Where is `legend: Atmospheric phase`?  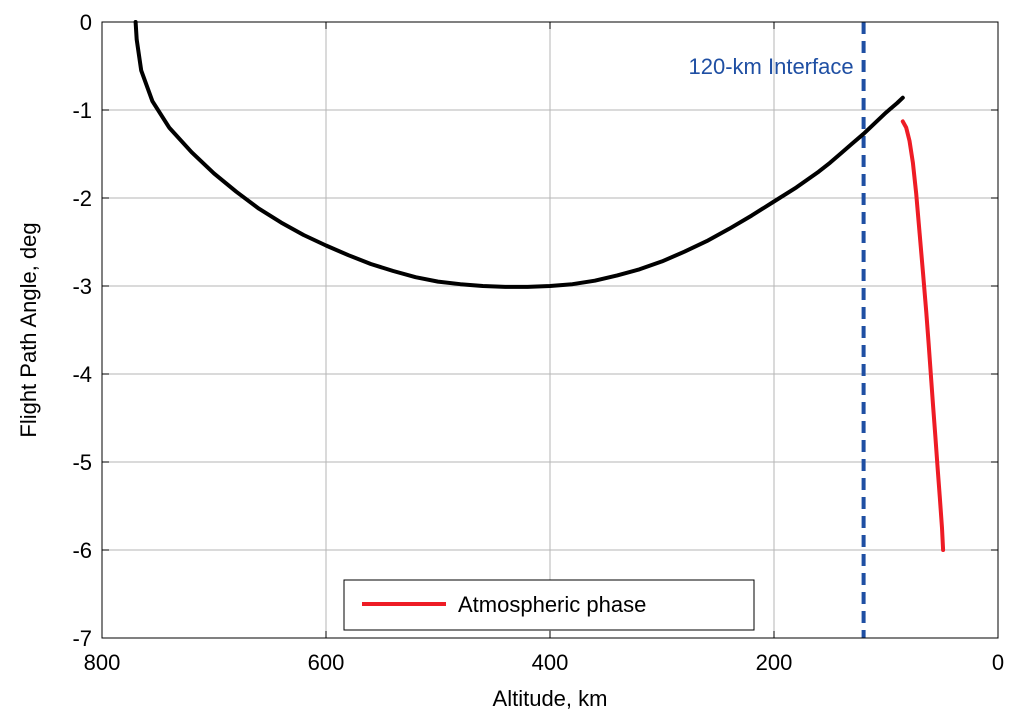 legend: Atmospheric phase is located at coordinates (549, 605).